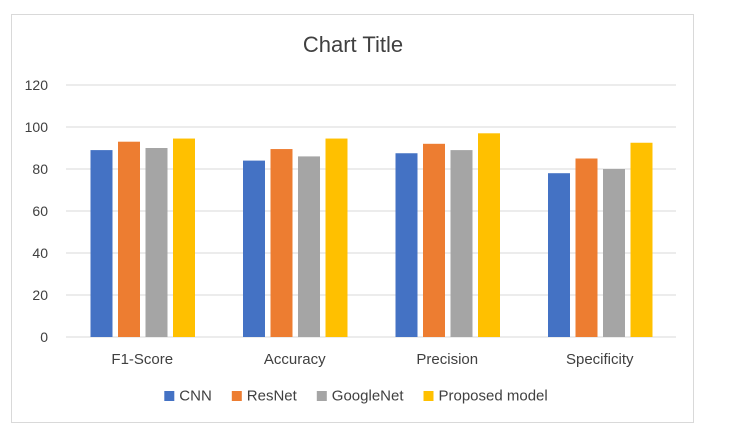 Image resolution: width=732 pixels, height=436 pixels. Describe the element at coordinates (336, 237) in the screenshot. I see `bar-proposed-model-accuracy` at that location.